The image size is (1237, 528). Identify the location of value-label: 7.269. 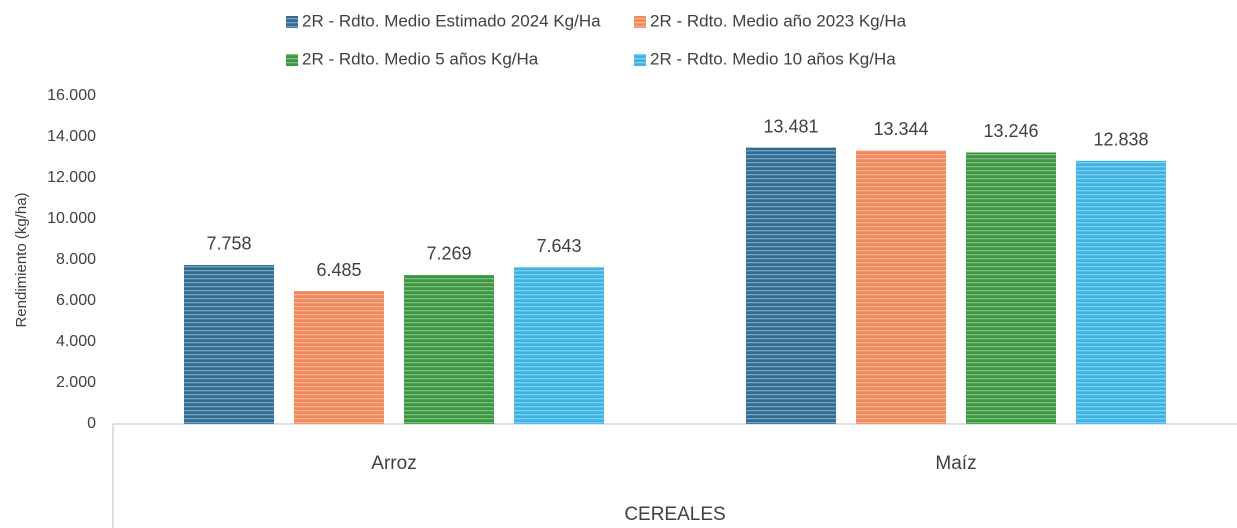
(448, 254).